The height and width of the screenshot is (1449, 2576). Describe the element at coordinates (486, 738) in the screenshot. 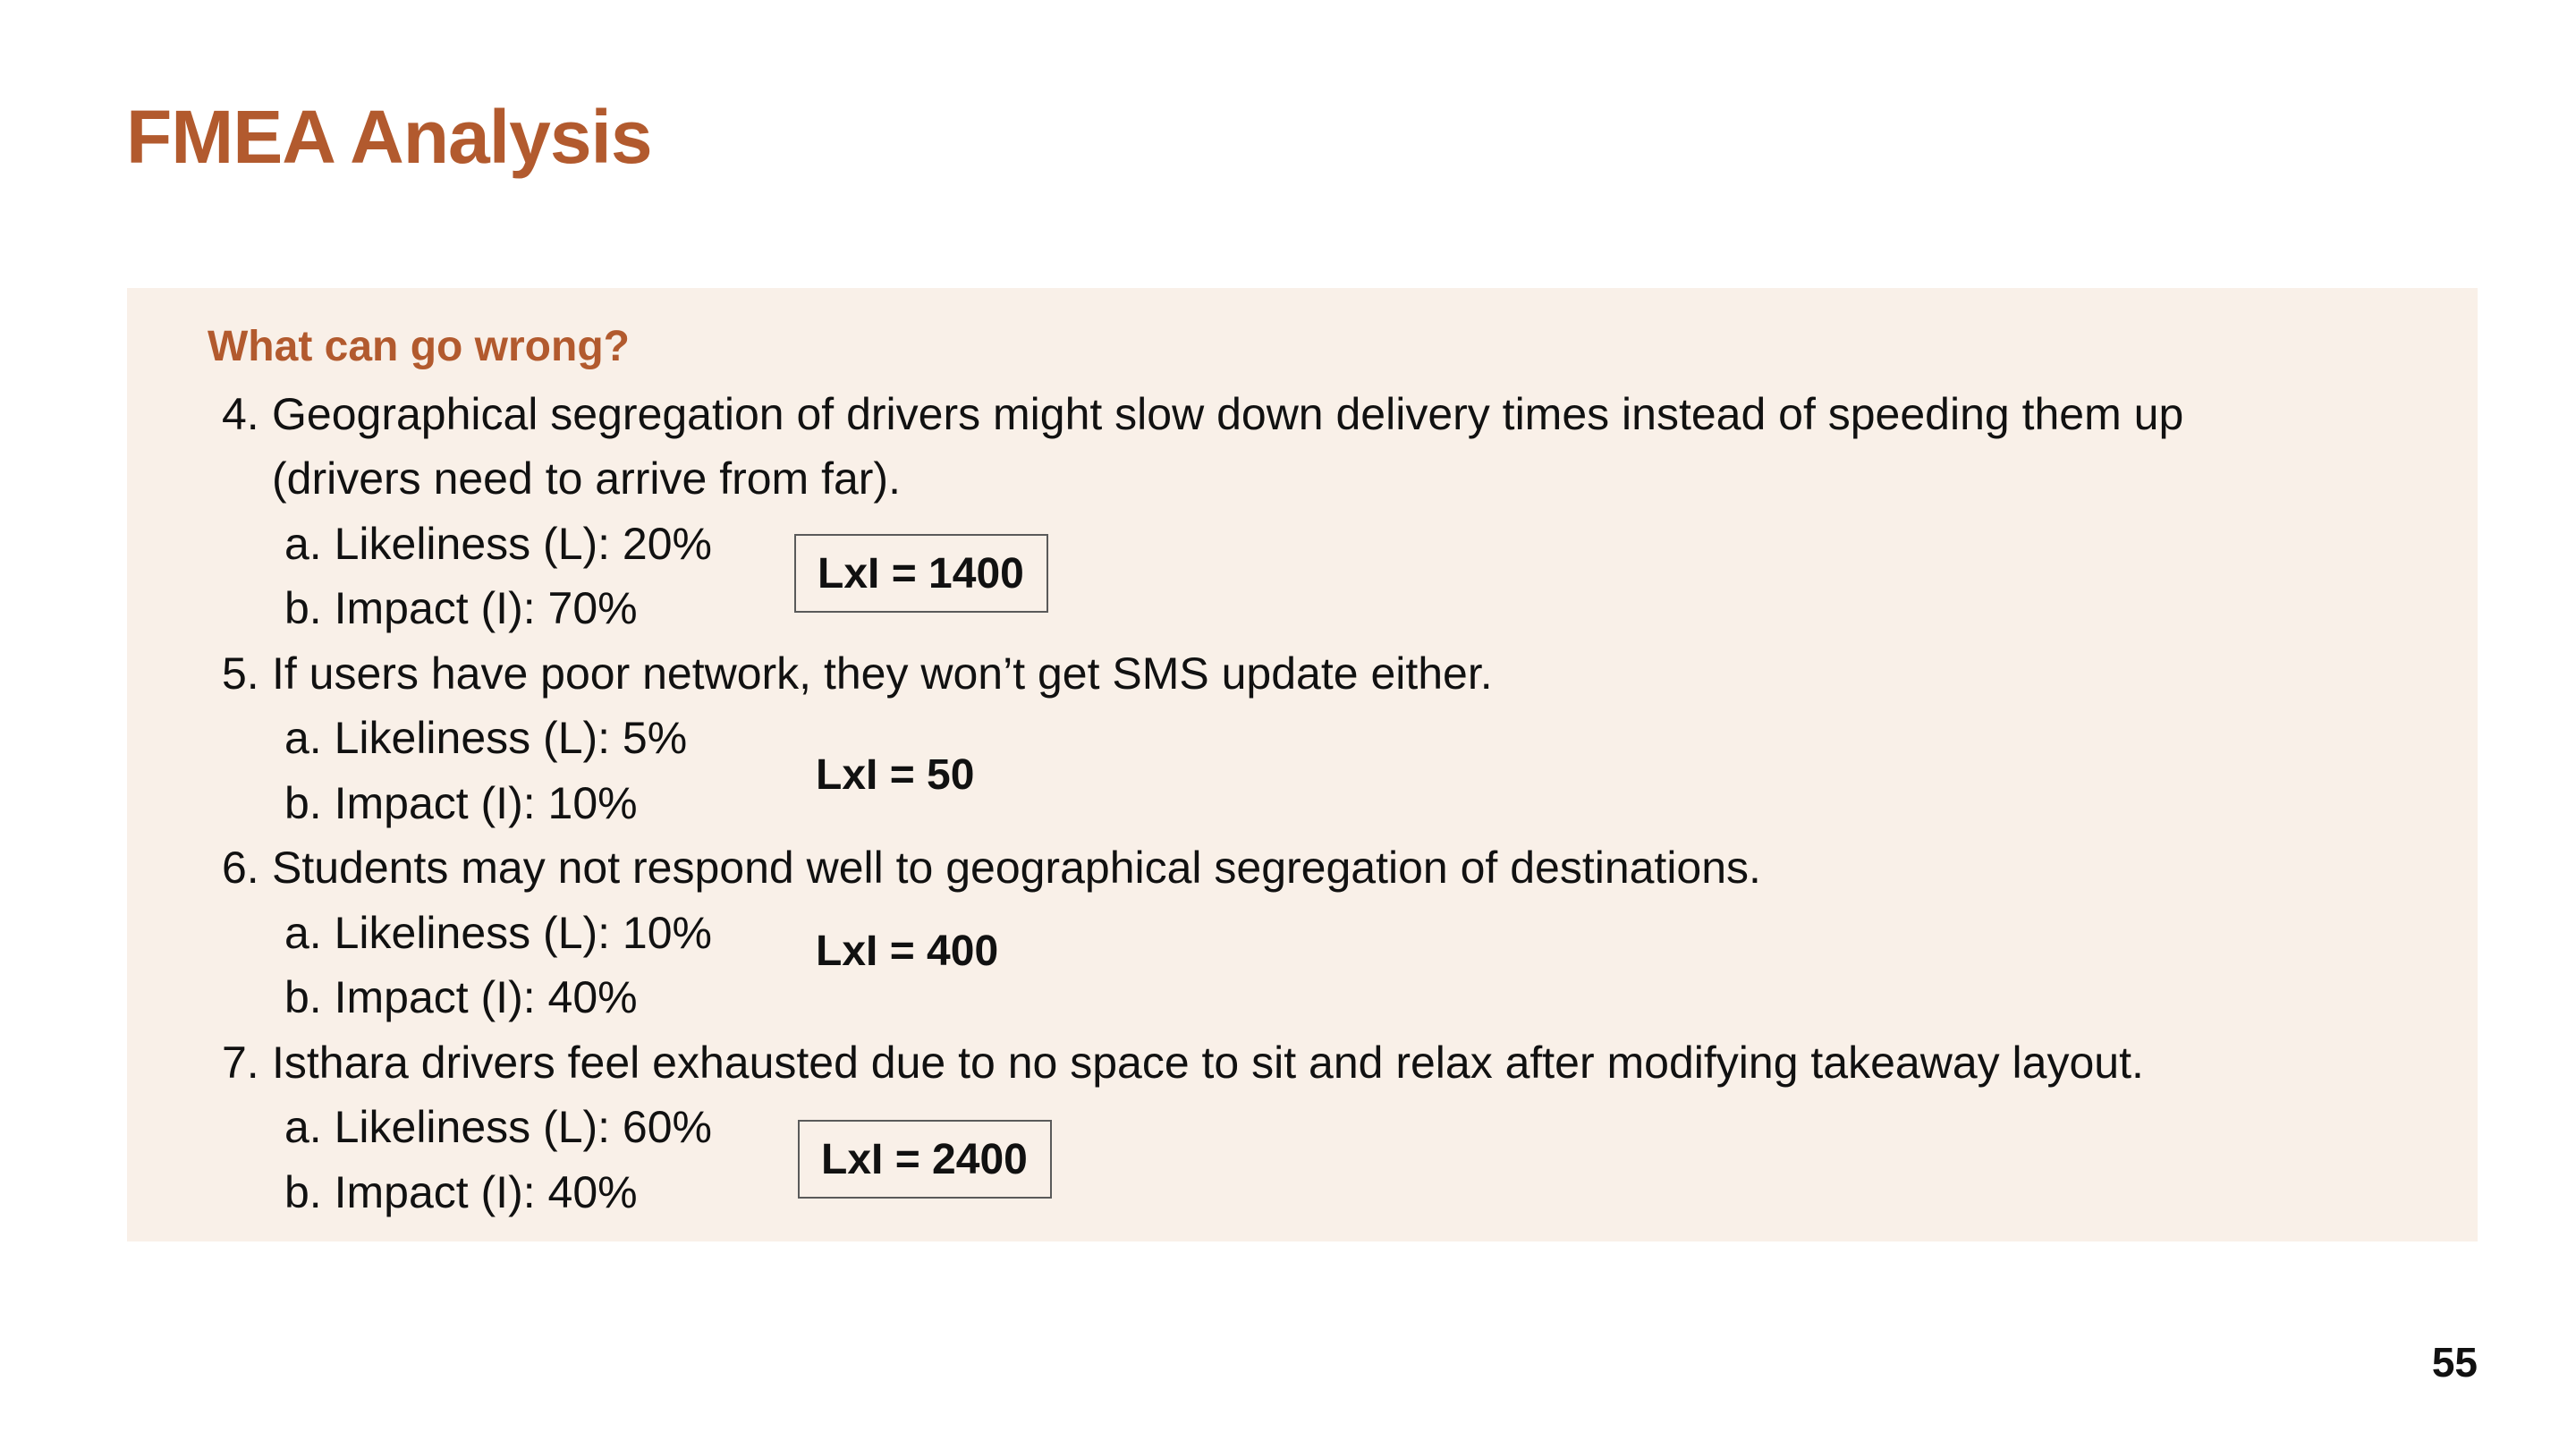

I see `item-5-likeliness: a. Likeliness (L): 5%` at that location.